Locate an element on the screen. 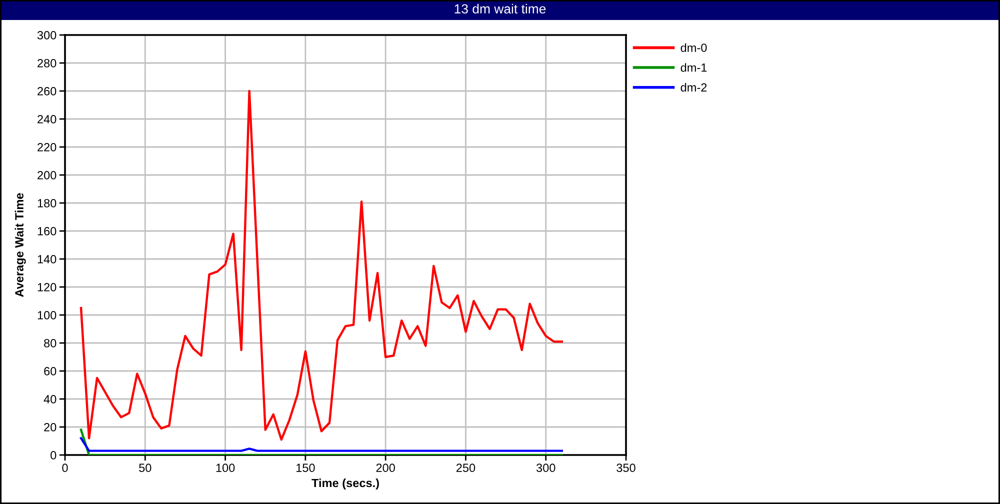 This screenshot has width=1000, height=504. y-tick-label: 0 is located at coordinates (53, 455).